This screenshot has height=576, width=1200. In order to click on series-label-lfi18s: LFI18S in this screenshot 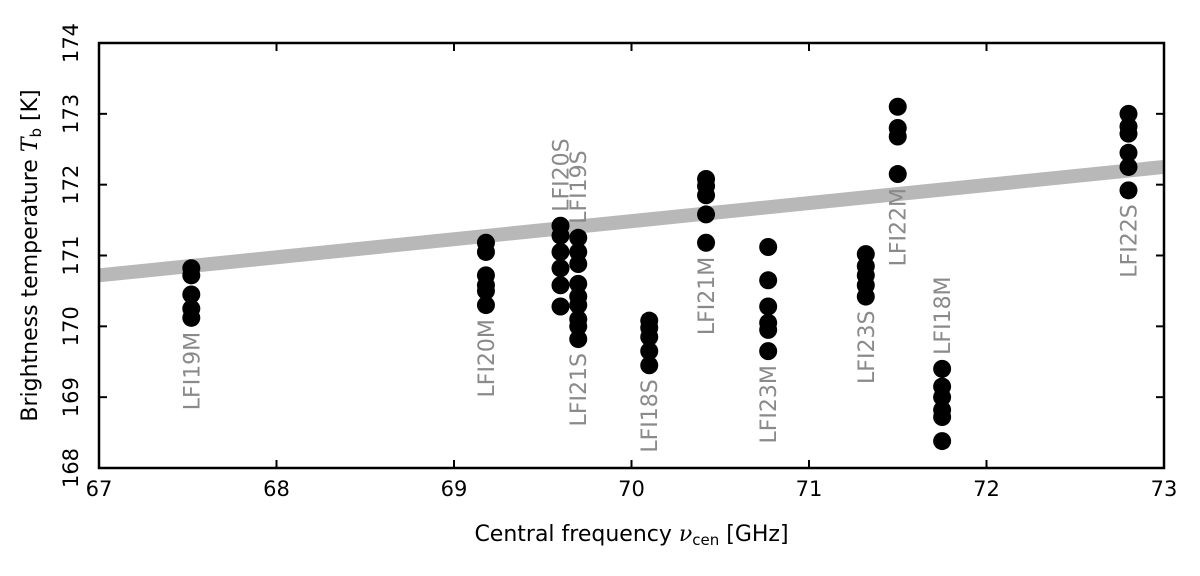, I will do `click(650, 415)`.